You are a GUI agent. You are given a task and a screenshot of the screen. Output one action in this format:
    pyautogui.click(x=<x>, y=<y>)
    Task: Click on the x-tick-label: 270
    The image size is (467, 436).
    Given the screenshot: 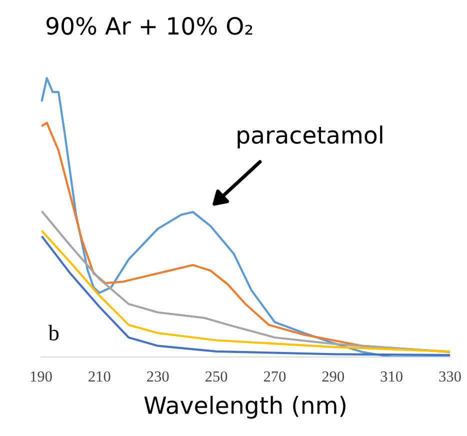 What is the action you would take?
    pyautogui.click(x=275, y=376)
    